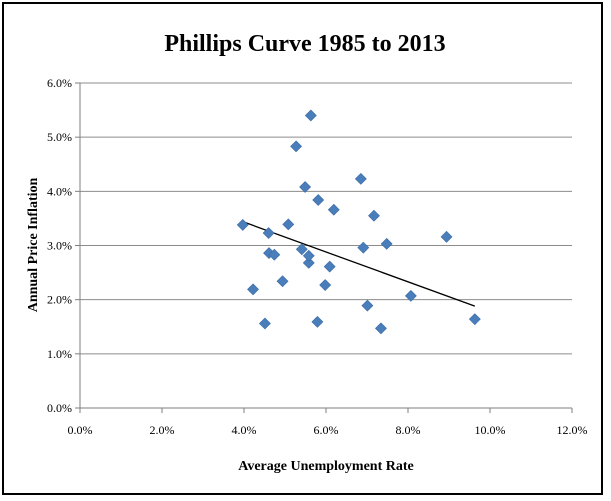 This screenshot has width=611, height=501. What do you see at coordinates (490, 430) in the screenshot?
I see `x-tick-label: 10.0%` at bounding box center [490, 430].